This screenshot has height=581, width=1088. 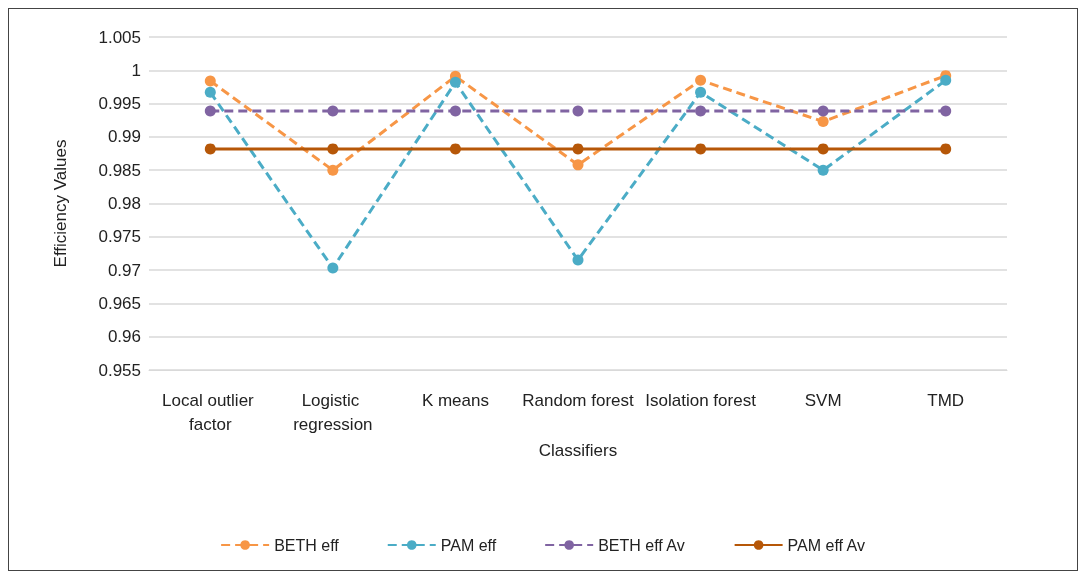 What do you see at coordinates (119, 303) in the screenshot?
I see `y-tick-label: 0.965` at bounding box center [119, 303].